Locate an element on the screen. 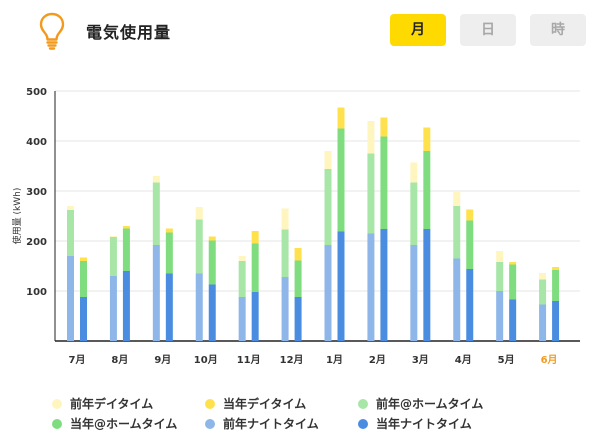  x-tick-label: 2月 is located at coordinates (377, 360).